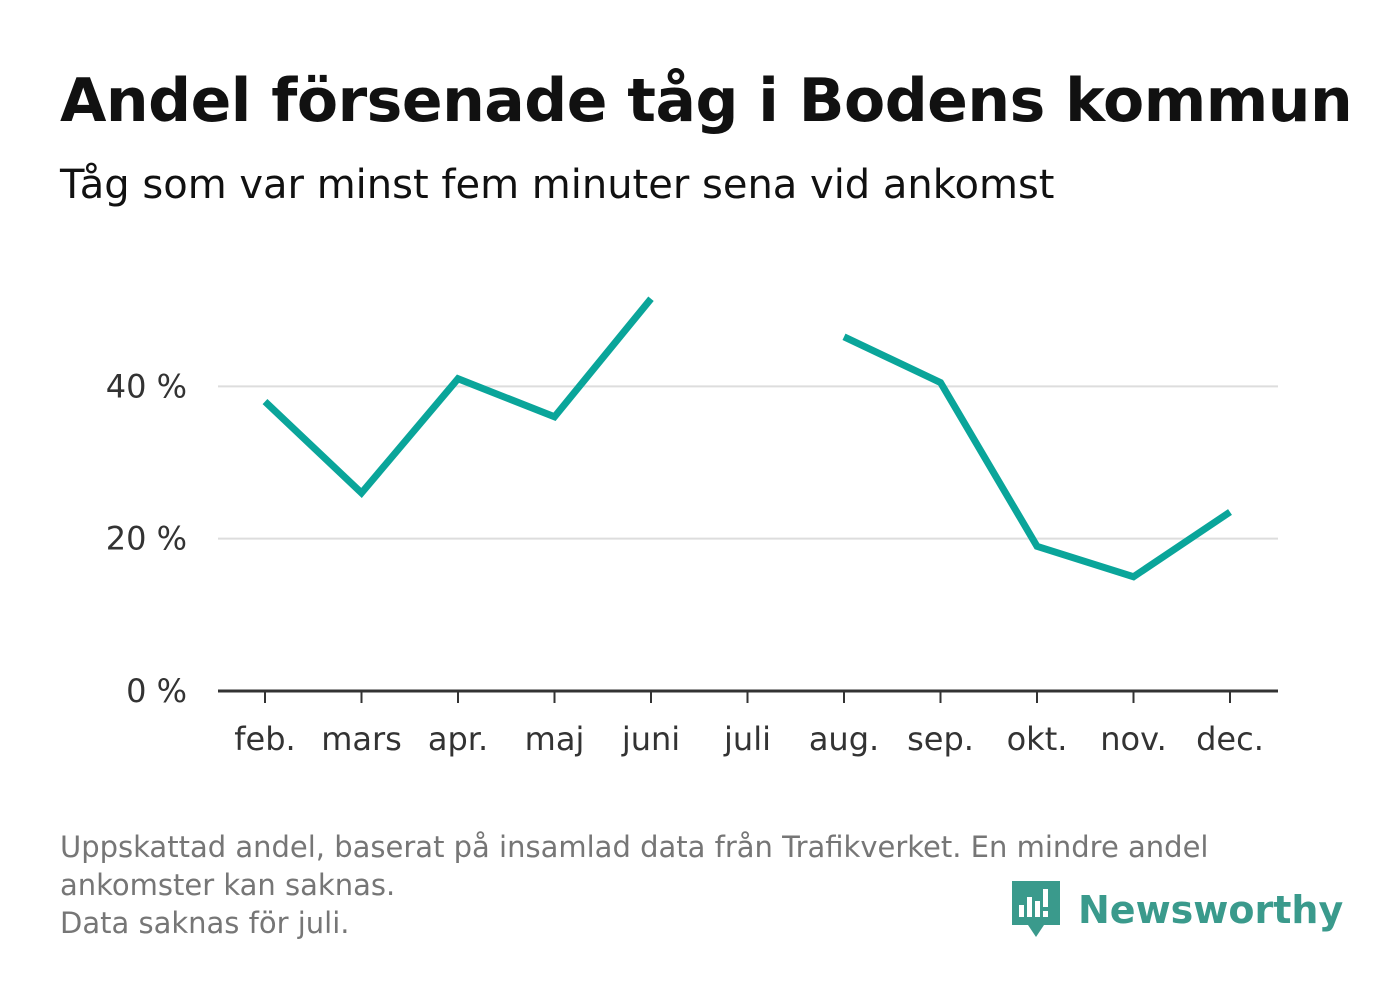 The height and width of the screenshot is (999, 1382). Describe the element at coordinates (146, 386) in the screenshot. I see `y-tick-label: 40 %` at that location.